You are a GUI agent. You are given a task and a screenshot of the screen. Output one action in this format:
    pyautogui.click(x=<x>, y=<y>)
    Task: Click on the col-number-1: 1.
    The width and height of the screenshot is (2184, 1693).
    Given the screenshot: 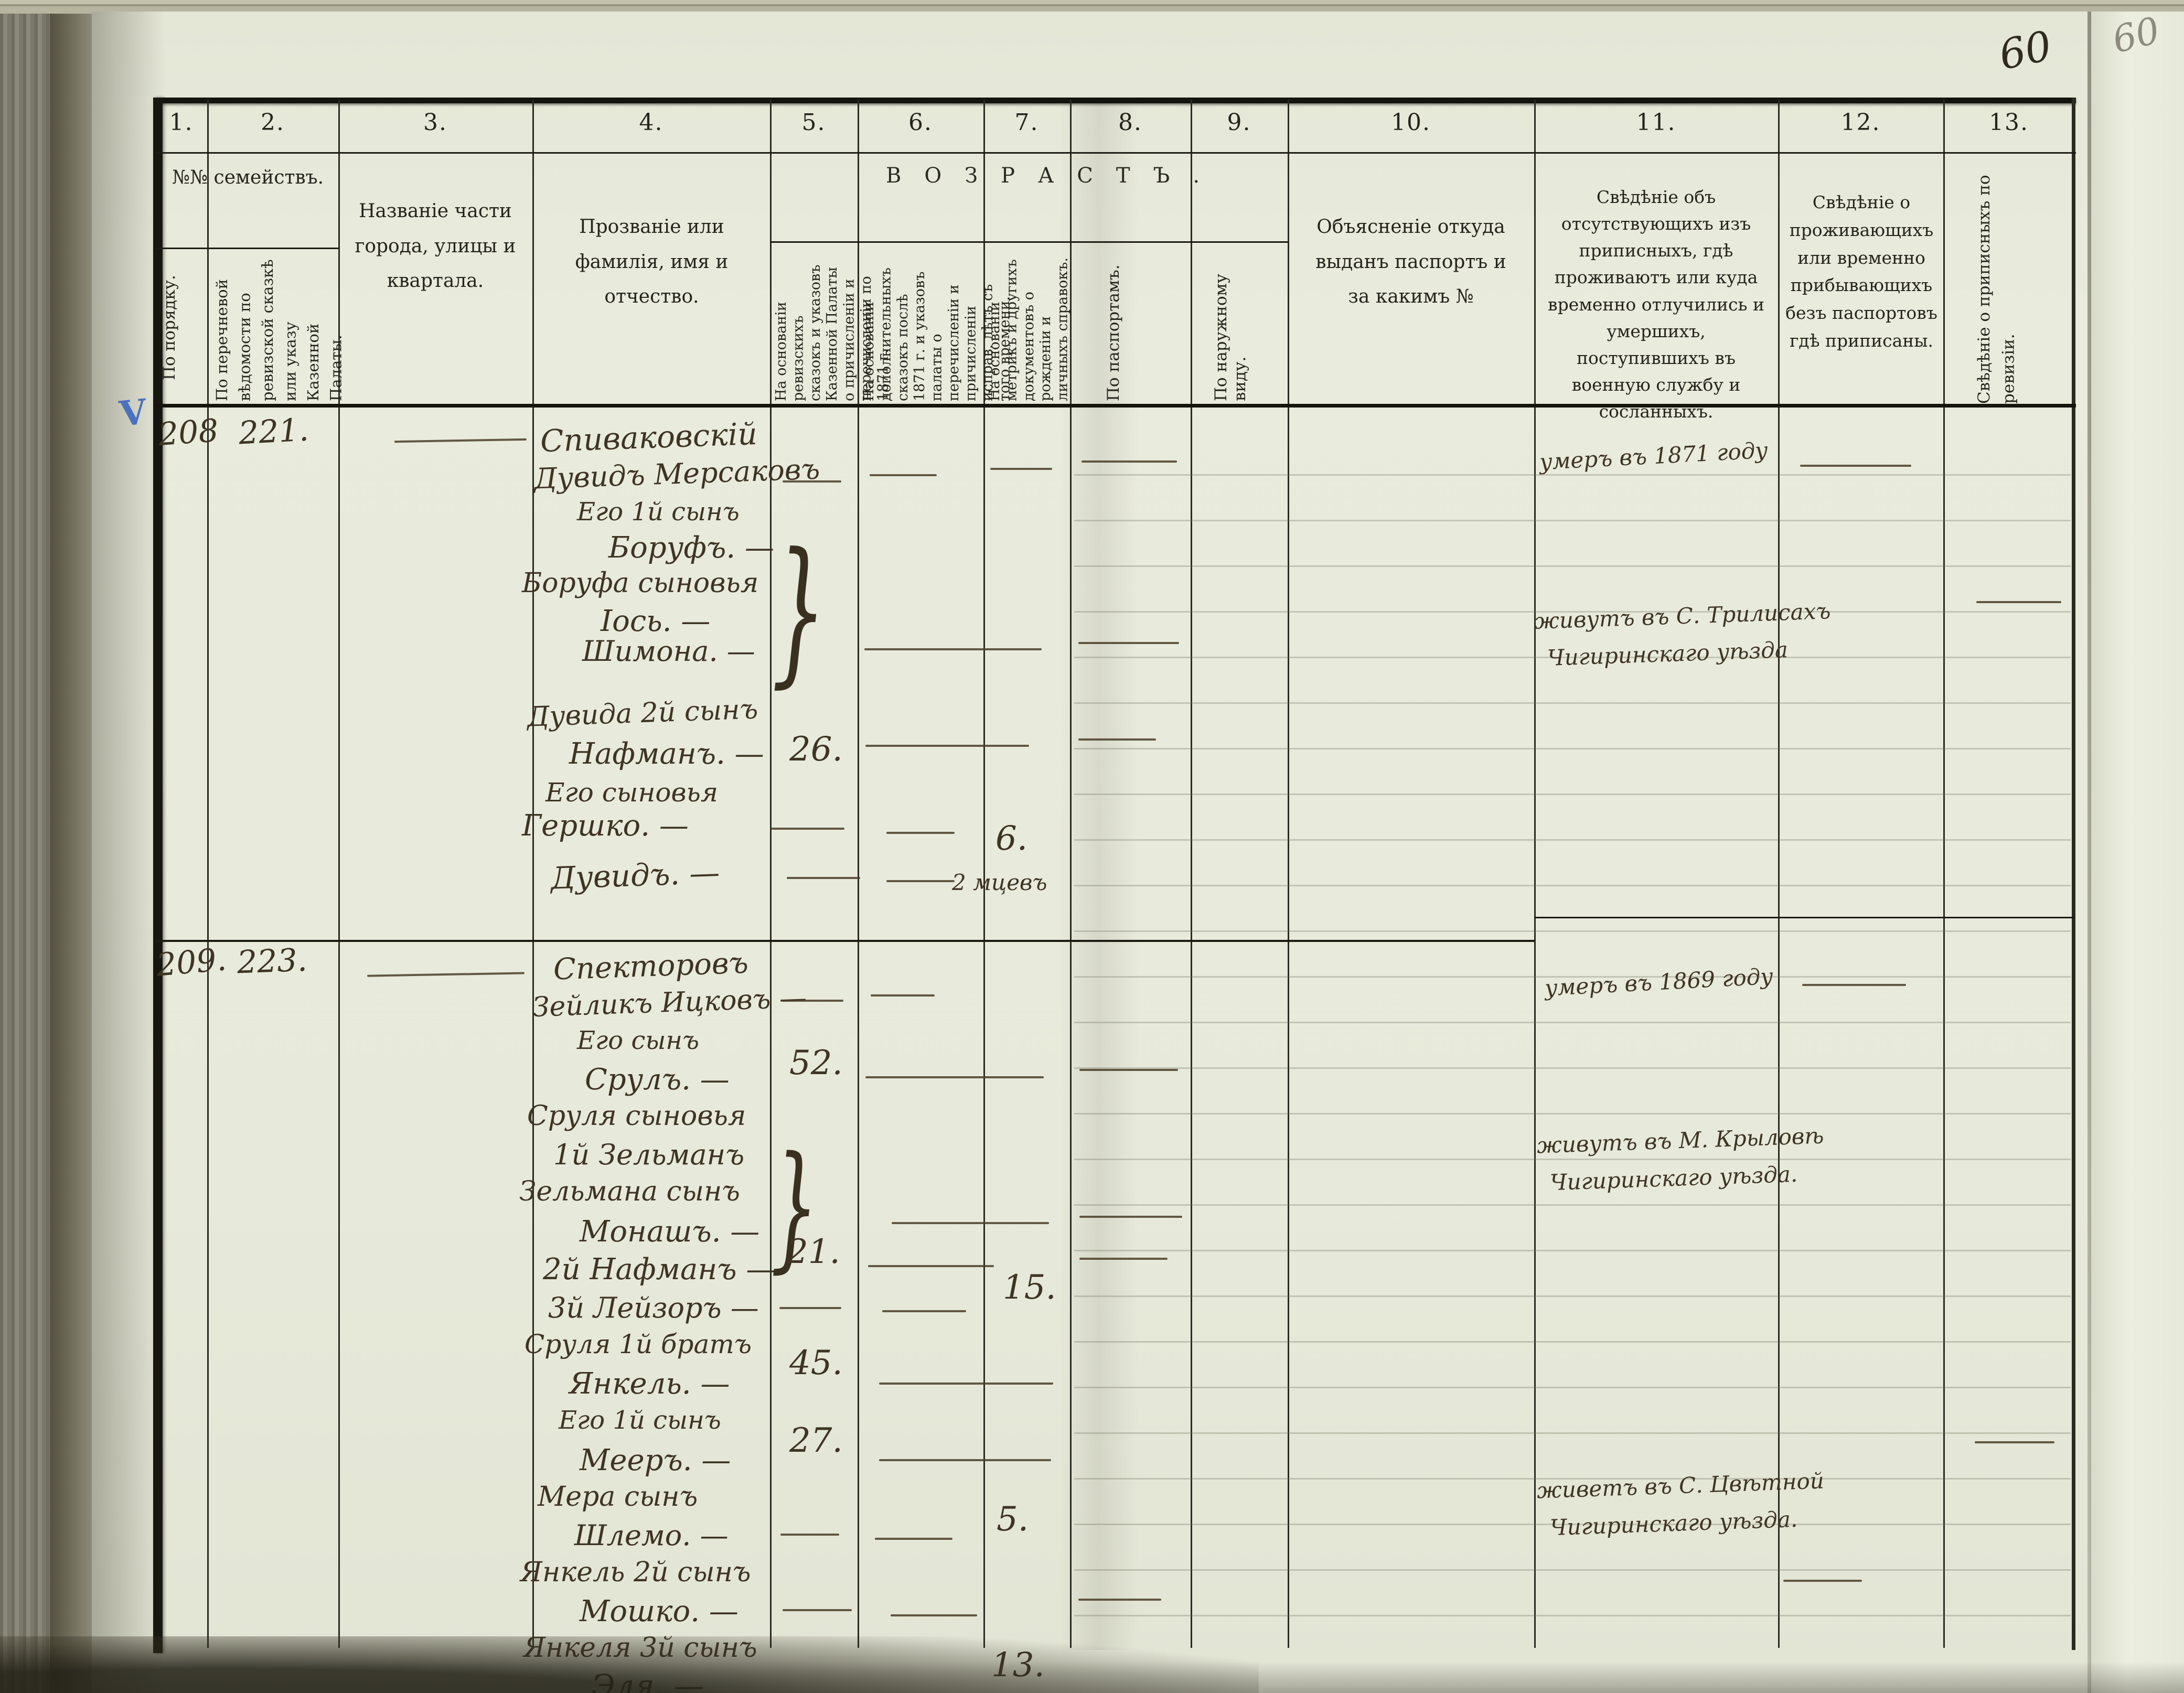 What is the action you would take?
    pyautogui.click(x=181, y=122)
    